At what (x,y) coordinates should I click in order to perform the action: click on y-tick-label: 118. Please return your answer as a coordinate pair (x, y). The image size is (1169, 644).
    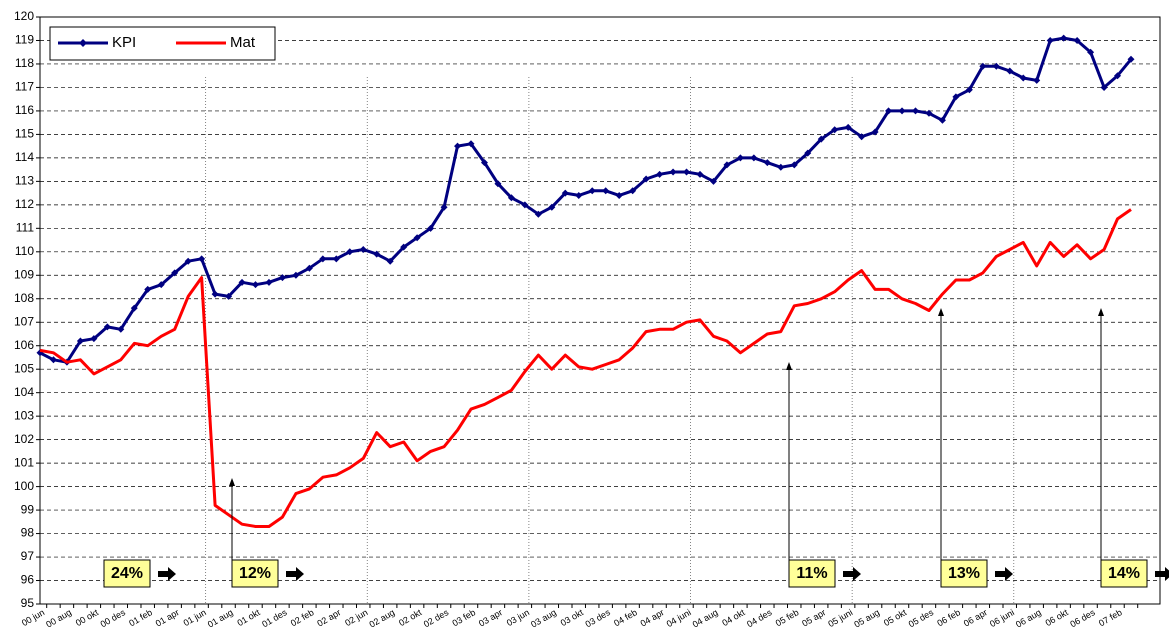
    Looking at the image, I should click on (24, 63).